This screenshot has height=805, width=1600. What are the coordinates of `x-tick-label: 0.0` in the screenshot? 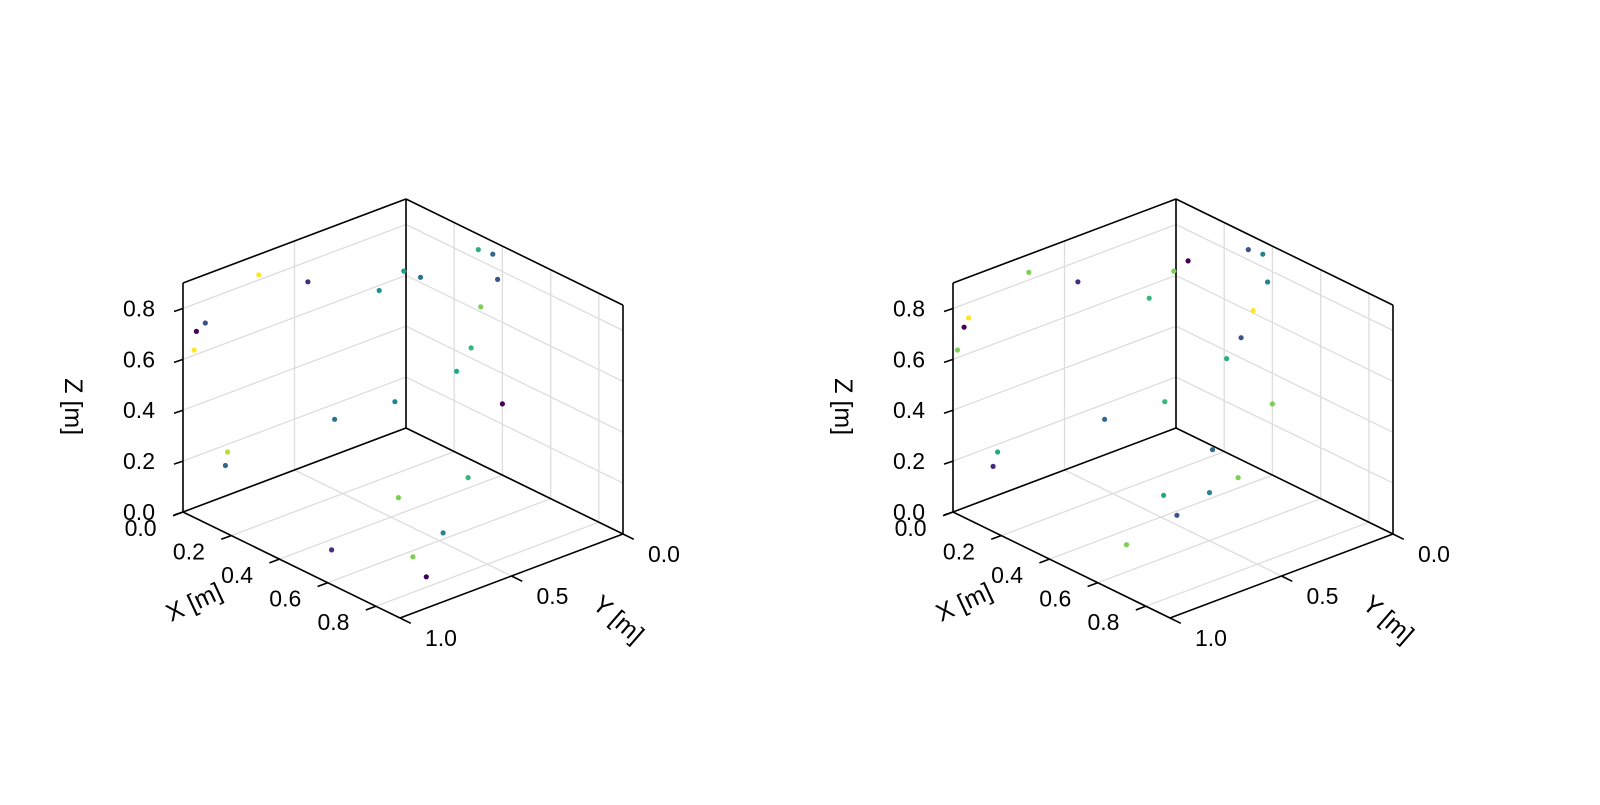 It's located at (141, 528).